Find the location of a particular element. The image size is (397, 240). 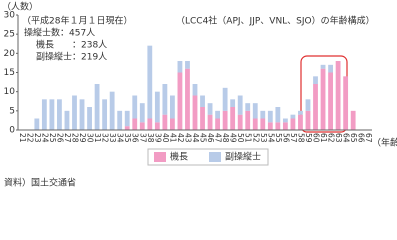

x-tick-label: 63 is located at coordinates (338, 138).